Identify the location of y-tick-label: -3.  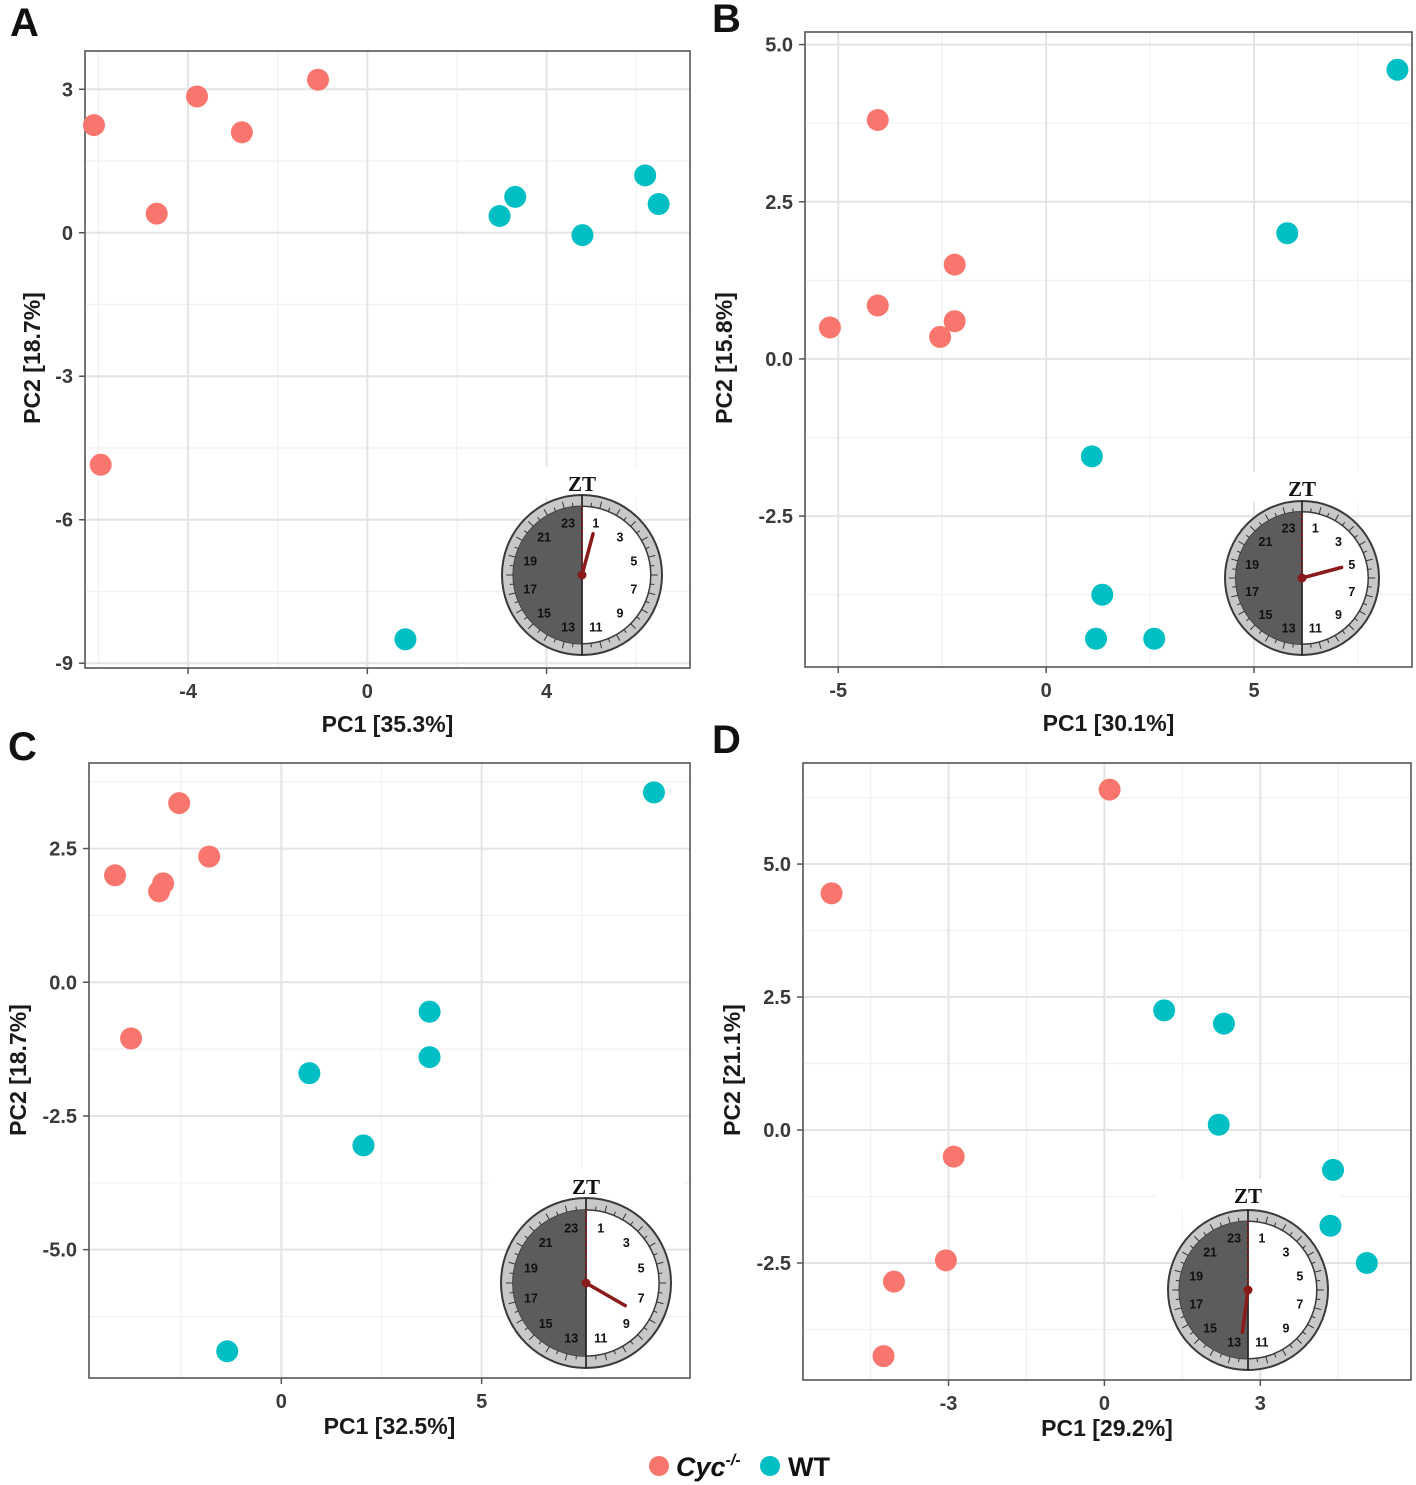
(64, 377).